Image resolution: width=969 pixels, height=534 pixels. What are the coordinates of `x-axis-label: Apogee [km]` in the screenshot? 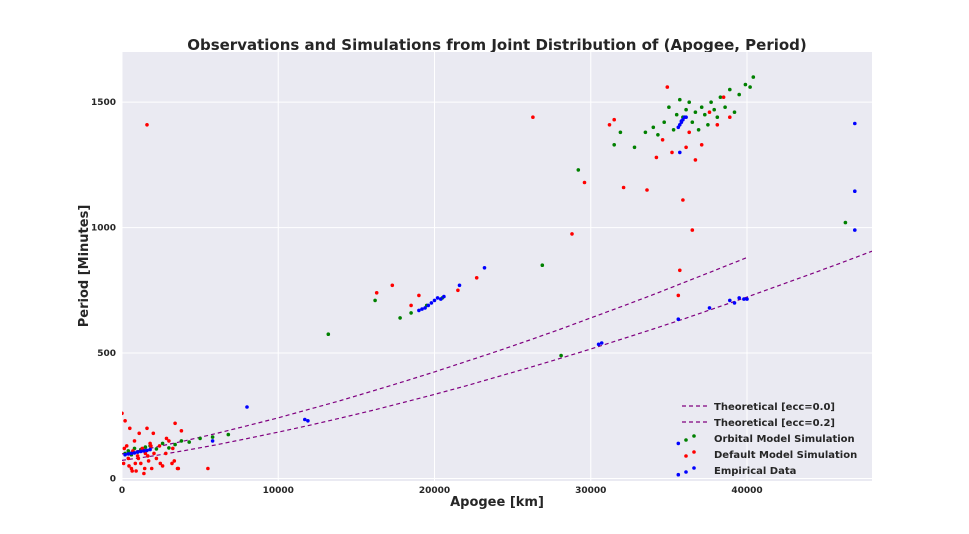 It's located at (497, 502).